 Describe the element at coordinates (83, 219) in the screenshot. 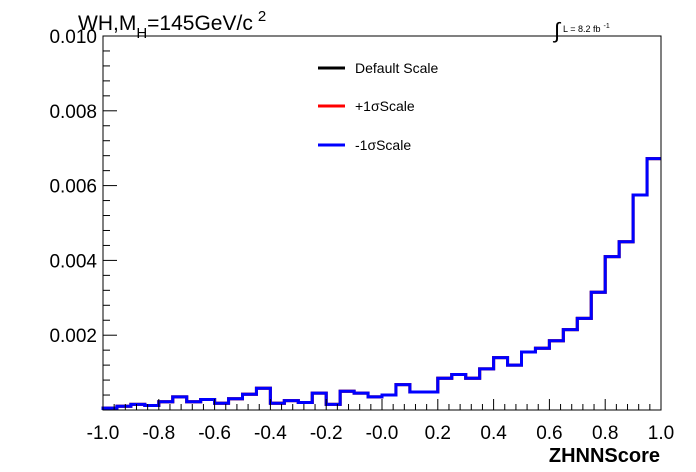

I see `y-axis: 0.002 0.004 0.006 0.008 0.010` at that location.